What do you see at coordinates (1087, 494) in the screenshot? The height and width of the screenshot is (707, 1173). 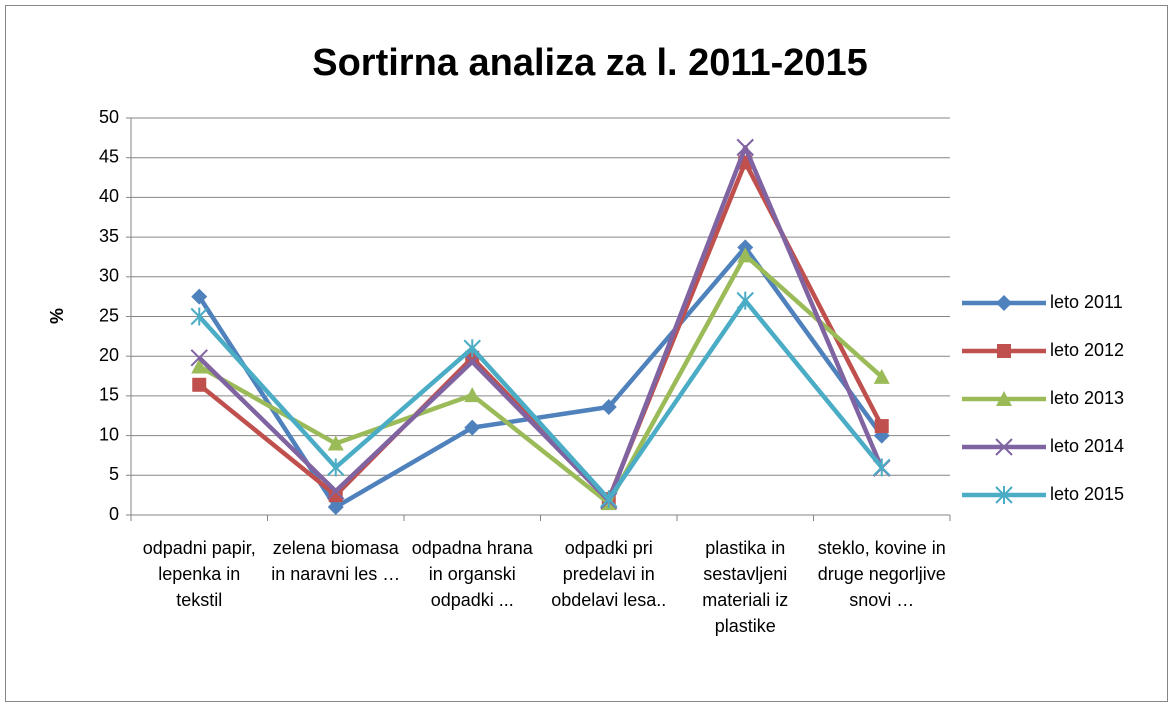 I see `legend-label: leto 2015` at bounding box center [1087, 494].